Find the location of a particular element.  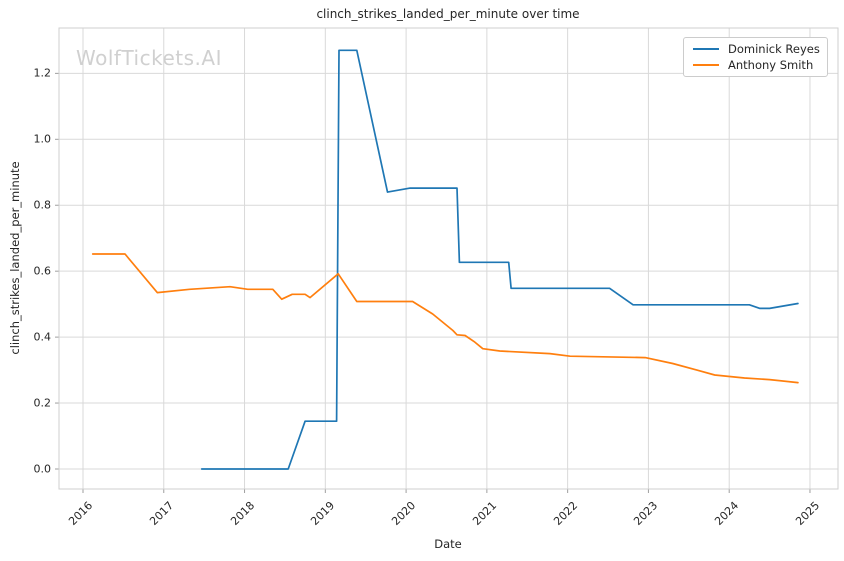

legend-line-swatch-blue is located at coordinates (706, 49).